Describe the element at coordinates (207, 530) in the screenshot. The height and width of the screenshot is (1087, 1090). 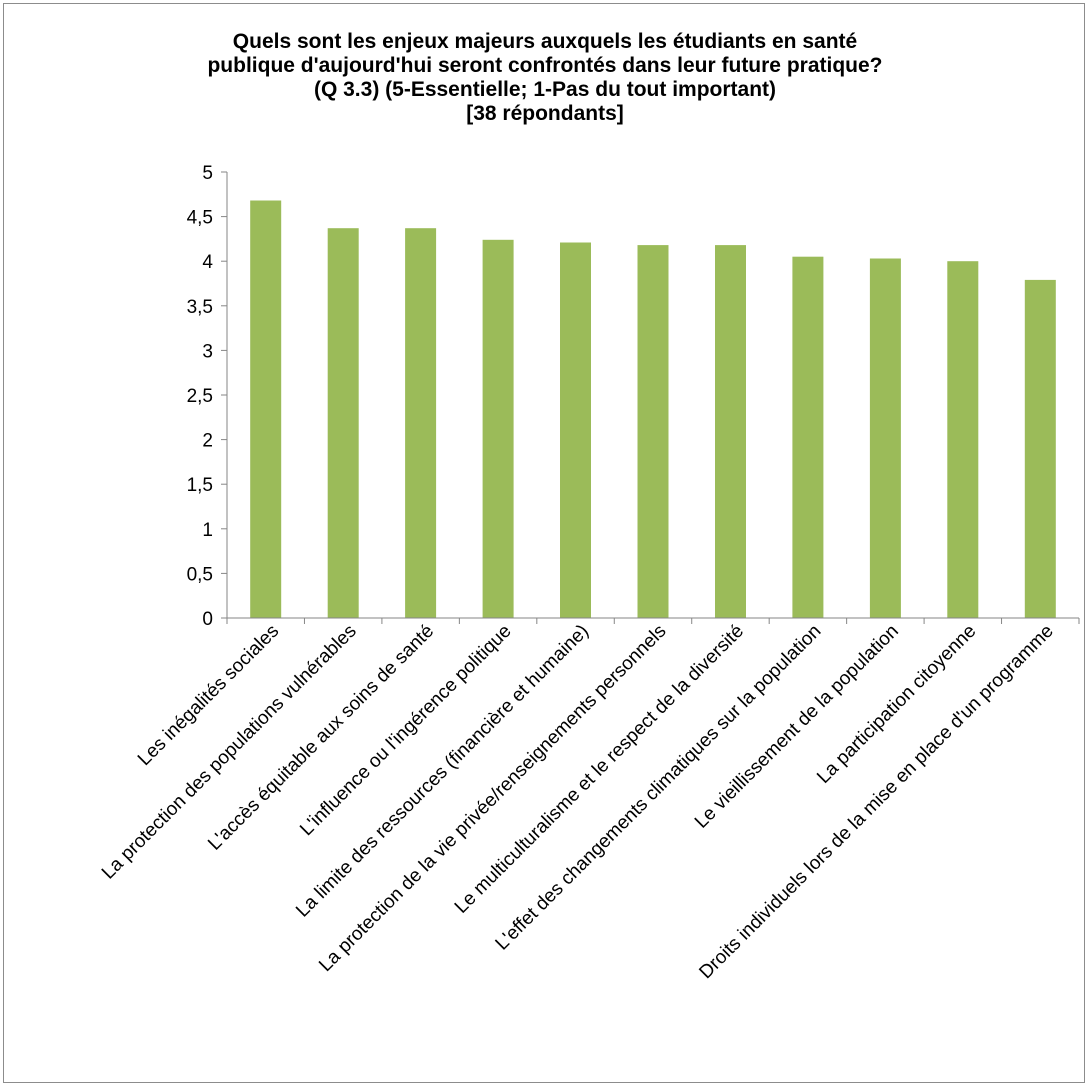
I see `y-tick-label: 1` at that location.